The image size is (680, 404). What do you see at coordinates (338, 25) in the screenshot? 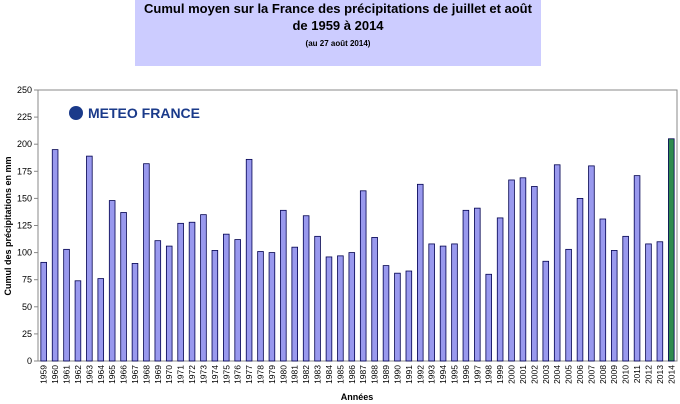
I see `chart-title: de 1959 à 2014` at bounding box center [338, 25].